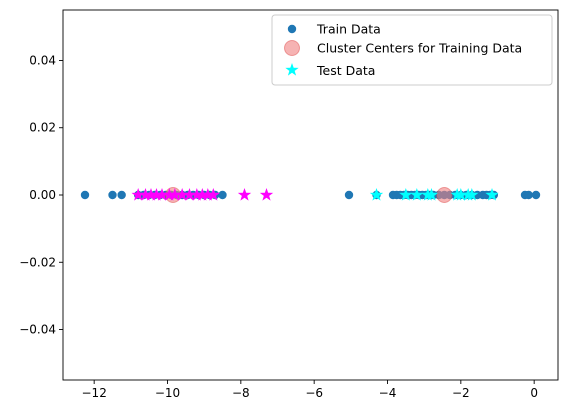  I want to click on x-tick-label: −4, so click(388, 393).